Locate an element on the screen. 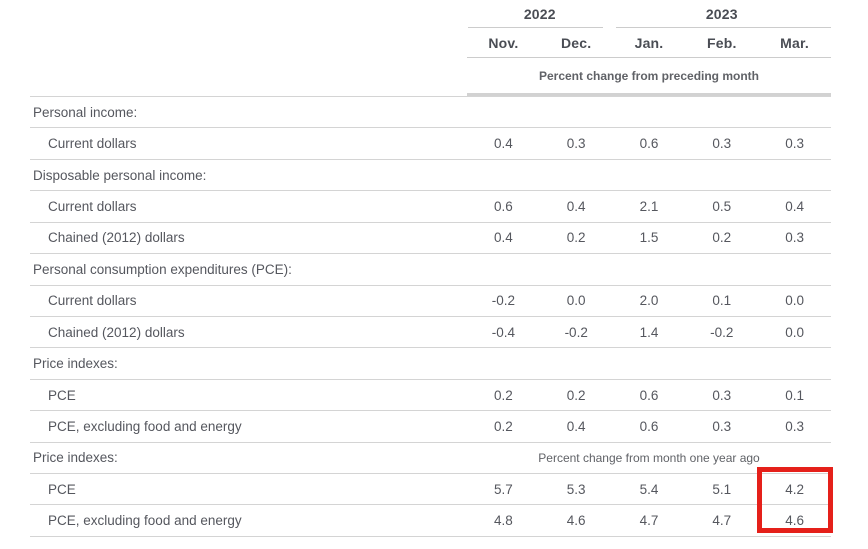 This screenshot has height=549, width=868. table-row: Current dollars 0.6 0.4 2.1 0.5 0.4 is located at coordinates (430, 207).